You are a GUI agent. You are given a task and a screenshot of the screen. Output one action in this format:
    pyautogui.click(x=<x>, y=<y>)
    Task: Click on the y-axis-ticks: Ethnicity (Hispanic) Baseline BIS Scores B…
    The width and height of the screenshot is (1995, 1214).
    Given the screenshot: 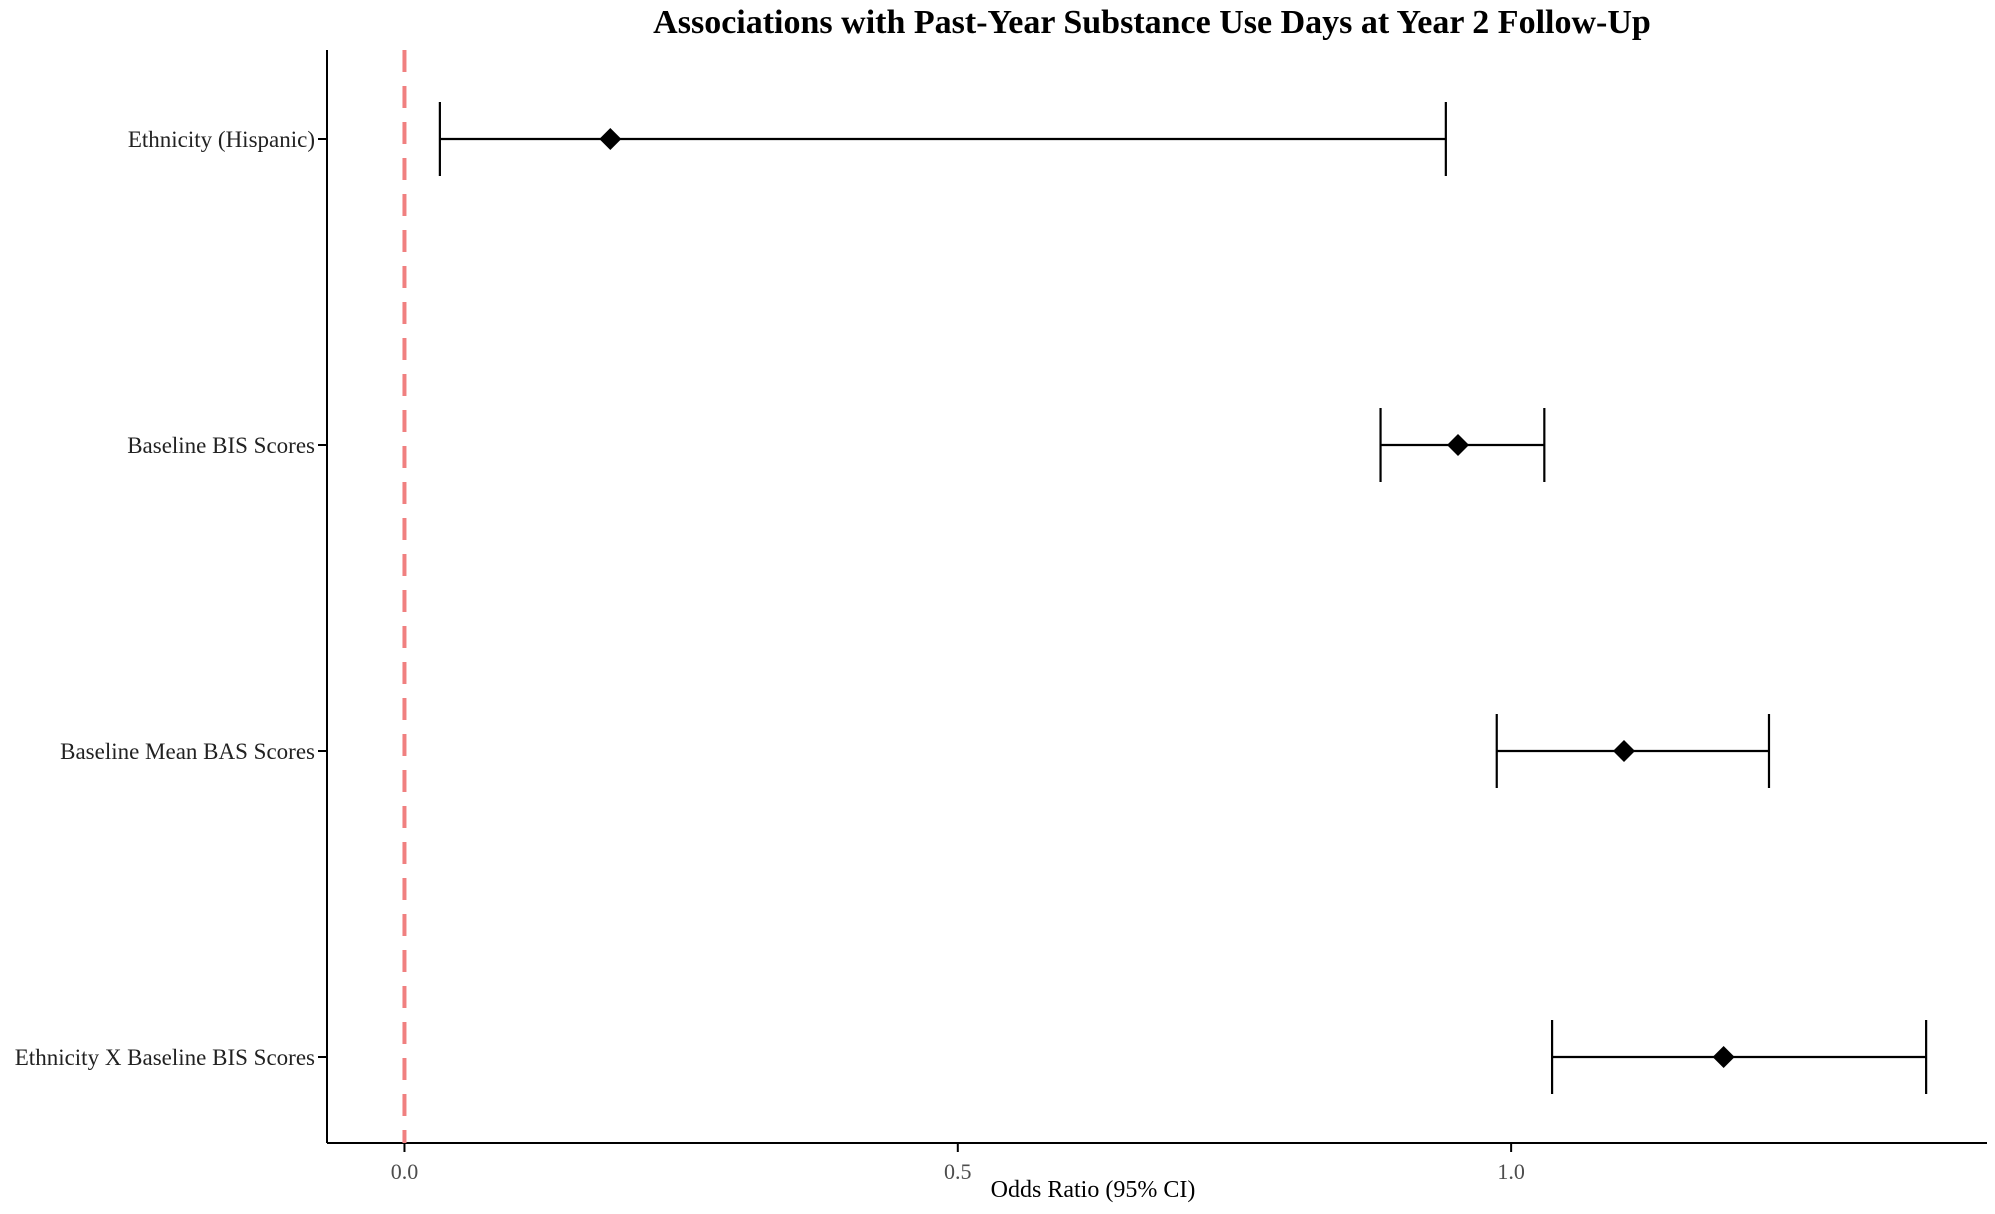 What is the action you would take?
    pyautogui.click(x=171, y=598)
    